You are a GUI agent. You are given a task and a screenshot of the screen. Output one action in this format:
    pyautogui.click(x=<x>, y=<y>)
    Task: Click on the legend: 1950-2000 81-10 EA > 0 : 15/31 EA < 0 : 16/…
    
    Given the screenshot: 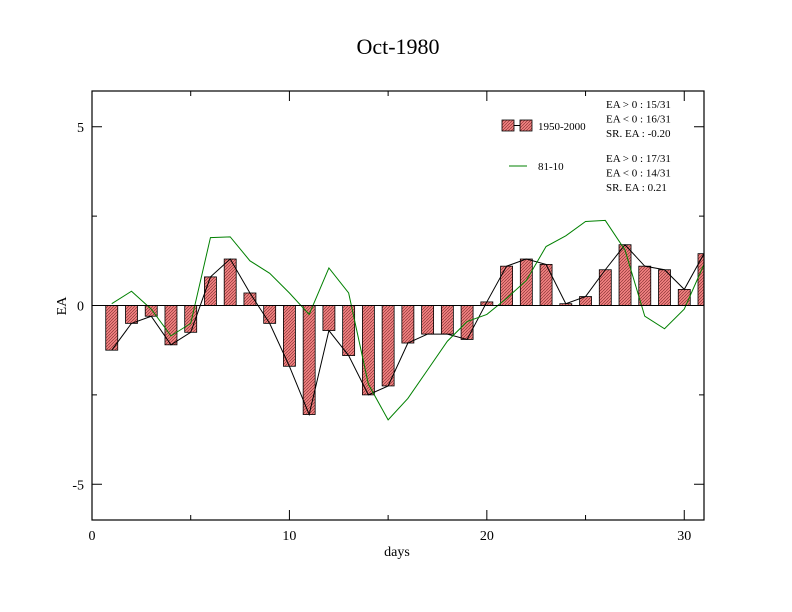 What is the action you would take?
    pyautogui.click(x=586, y=146)
    